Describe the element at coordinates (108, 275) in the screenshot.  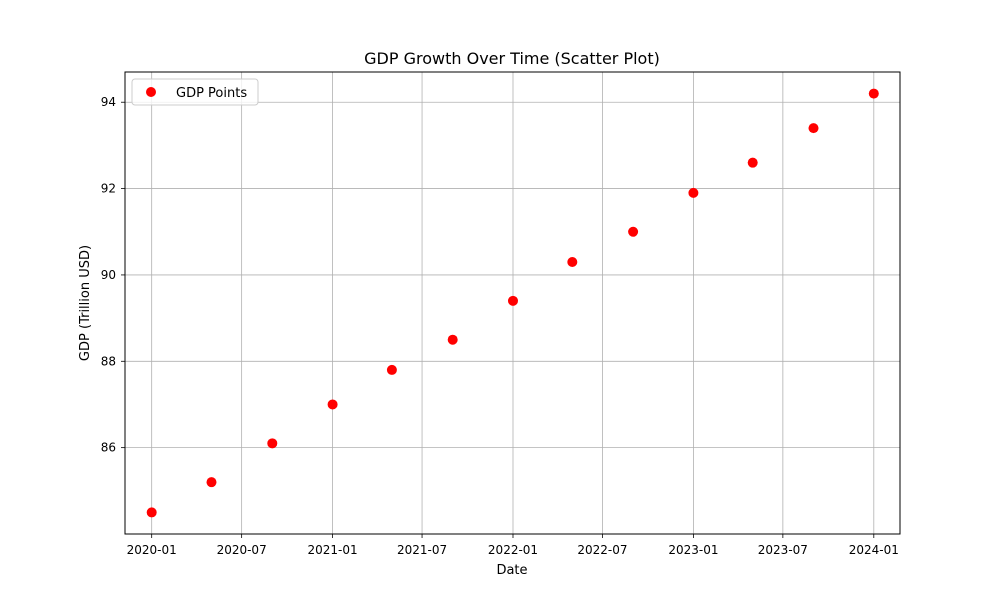
I see `y-tick-label: 90` at that location.